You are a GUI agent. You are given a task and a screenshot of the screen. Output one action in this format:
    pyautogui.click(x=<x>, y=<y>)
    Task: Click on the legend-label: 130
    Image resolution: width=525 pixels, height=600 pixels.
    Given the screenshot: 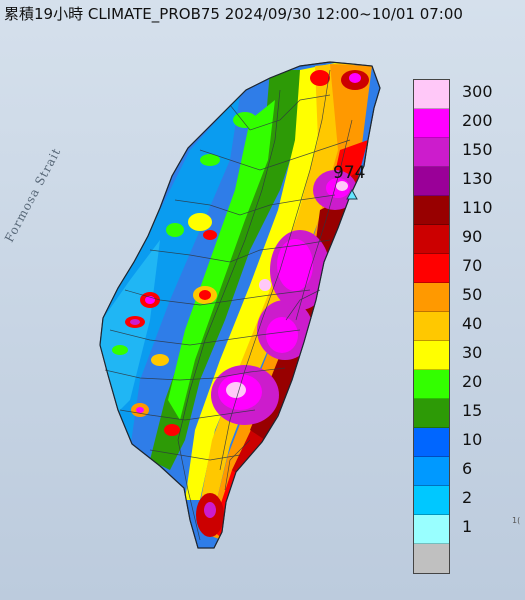 What is the action you would take?
    pyautogui.click(x=477, y=178)
    